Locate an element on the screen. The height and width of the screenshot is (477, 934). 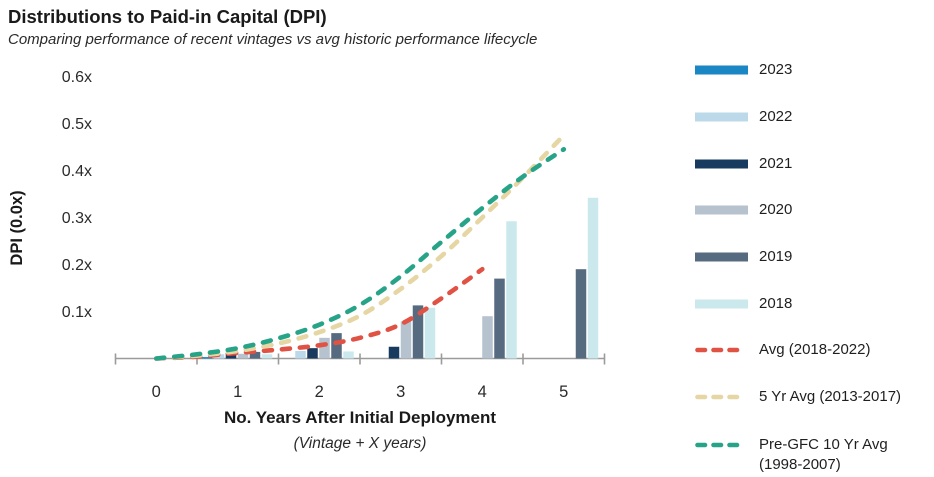
y-tick-label: 0.6x is located at coordinates (77, 77).